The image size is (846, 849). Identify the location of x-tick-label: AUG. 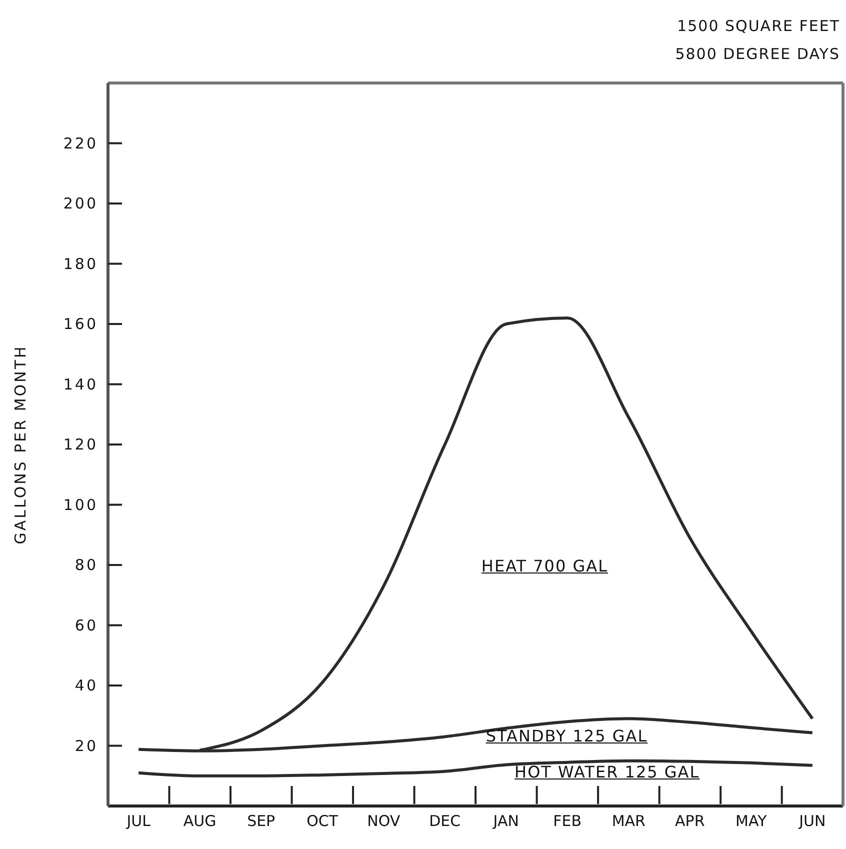
(199, 821).